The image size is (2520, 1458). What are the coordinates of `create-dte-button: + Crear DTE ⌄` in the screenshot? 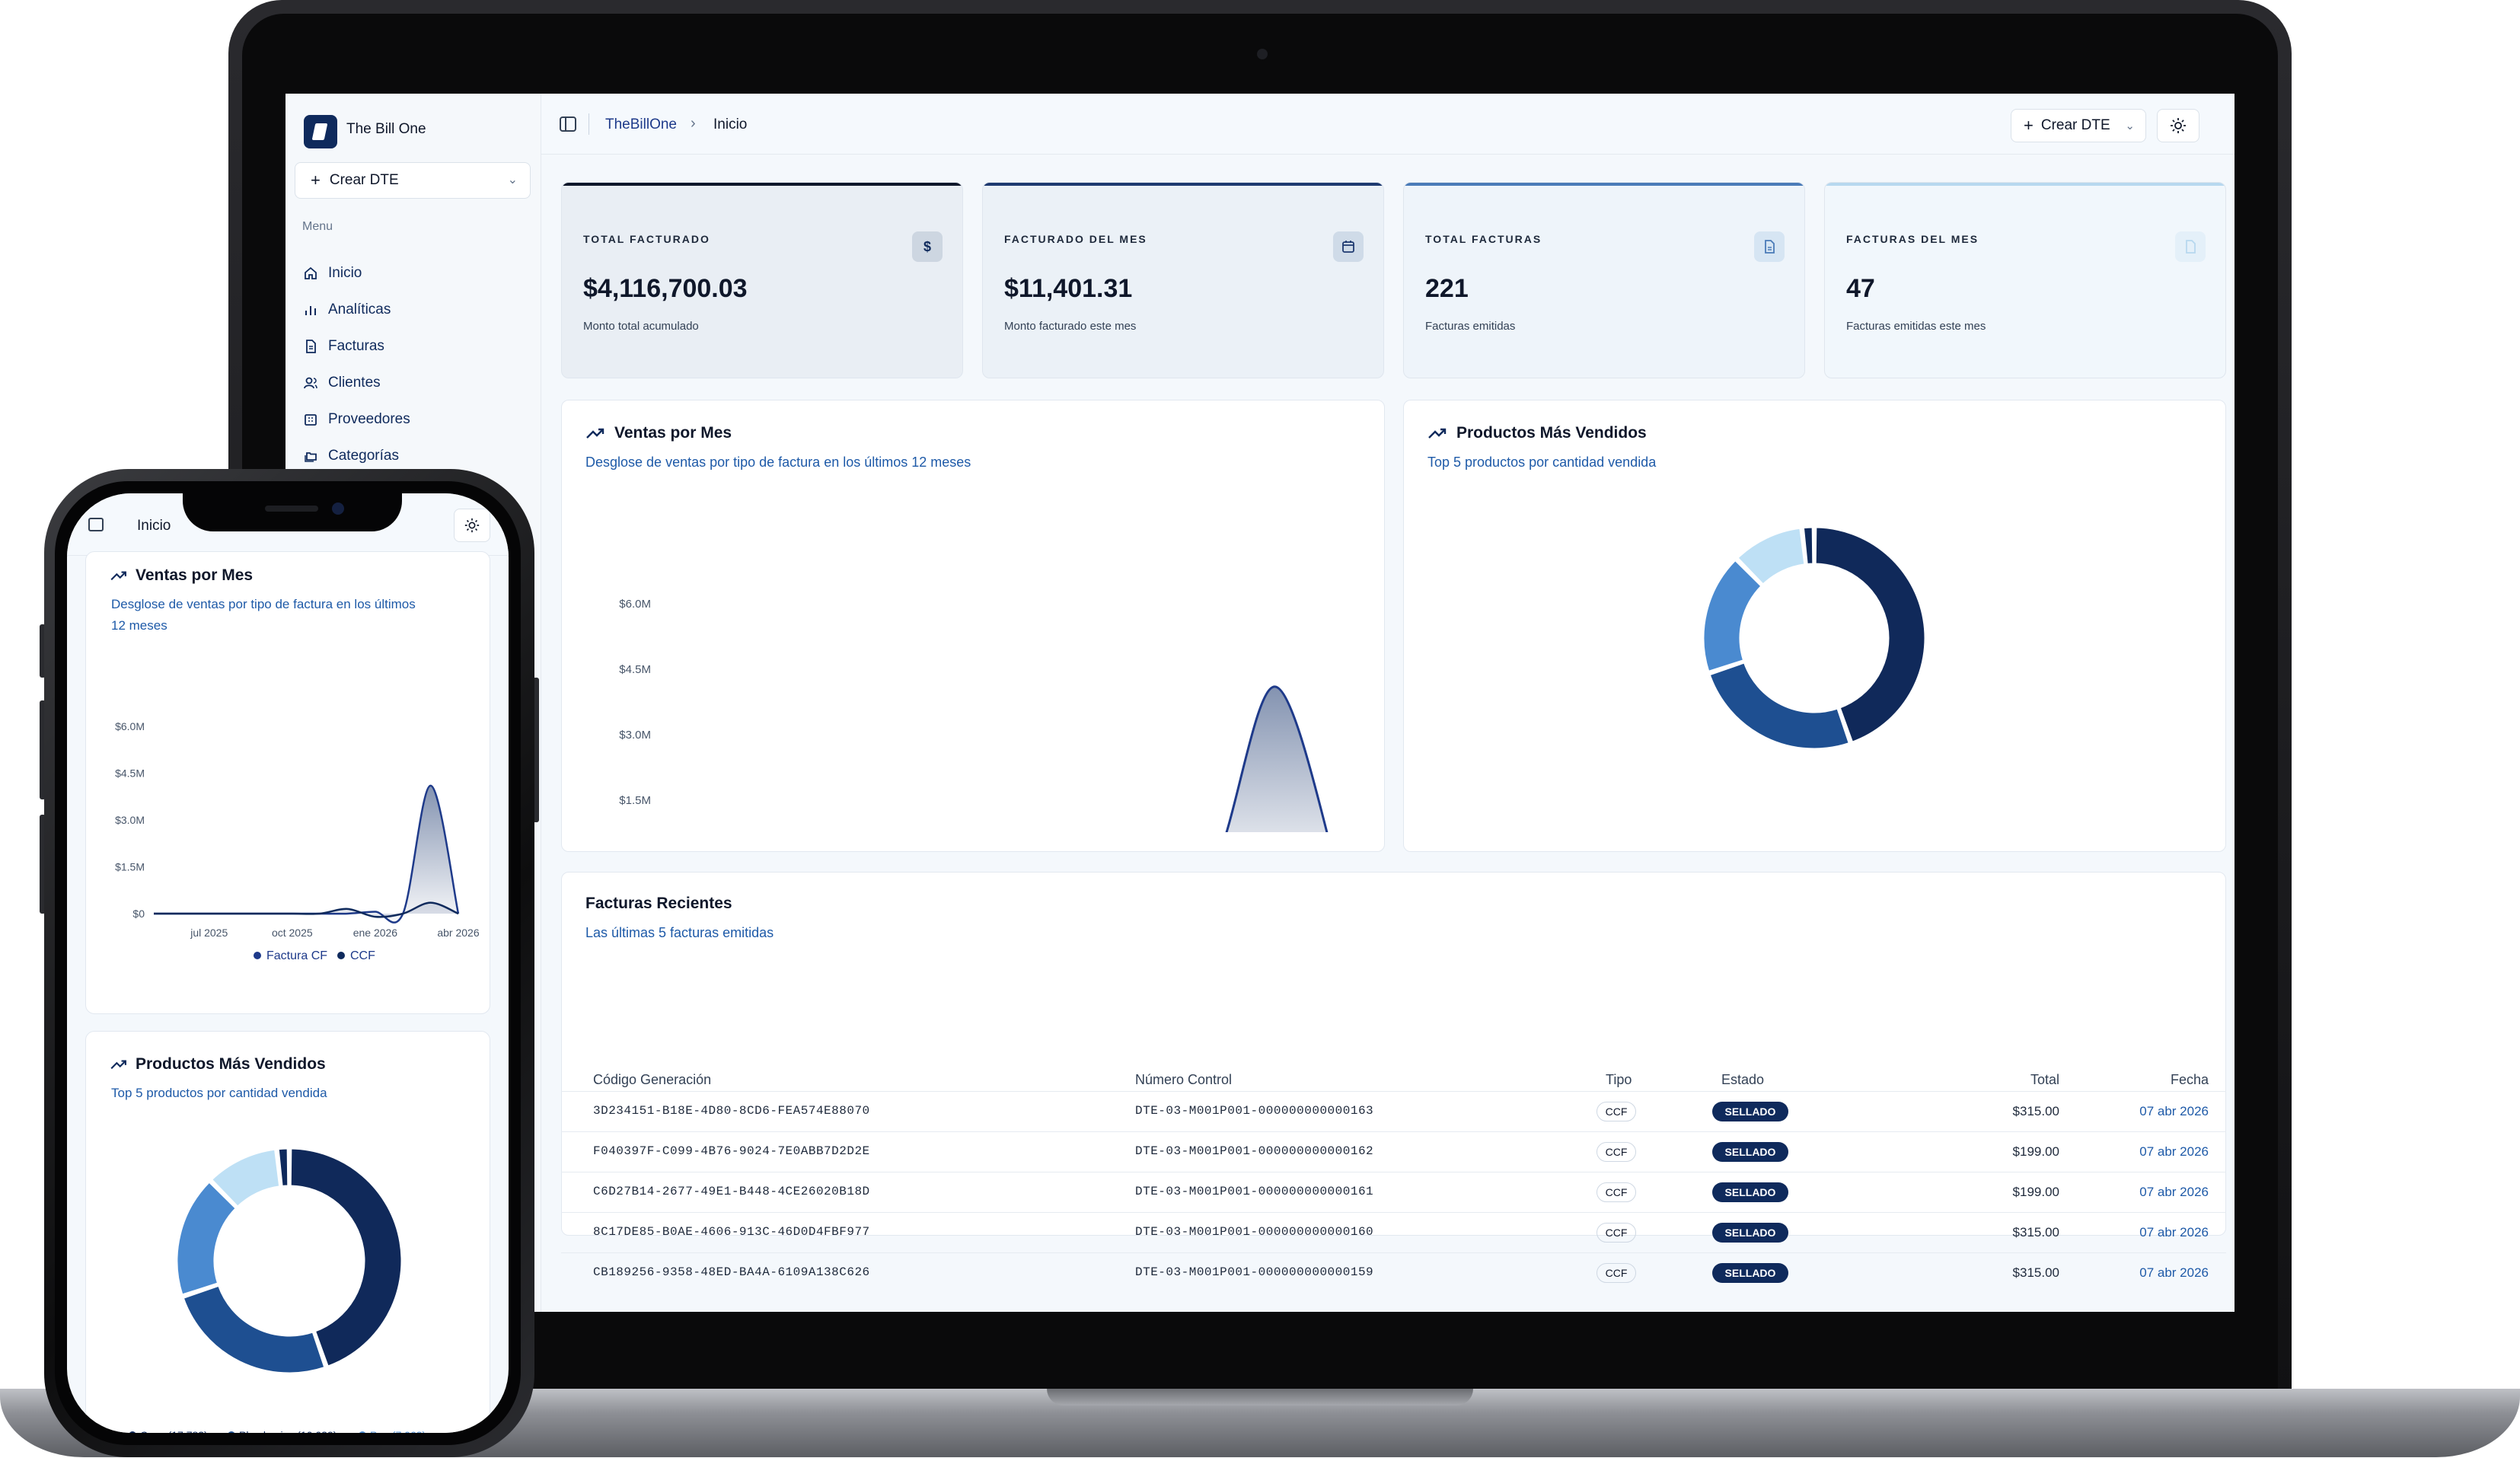 It's located at (2078, 126).